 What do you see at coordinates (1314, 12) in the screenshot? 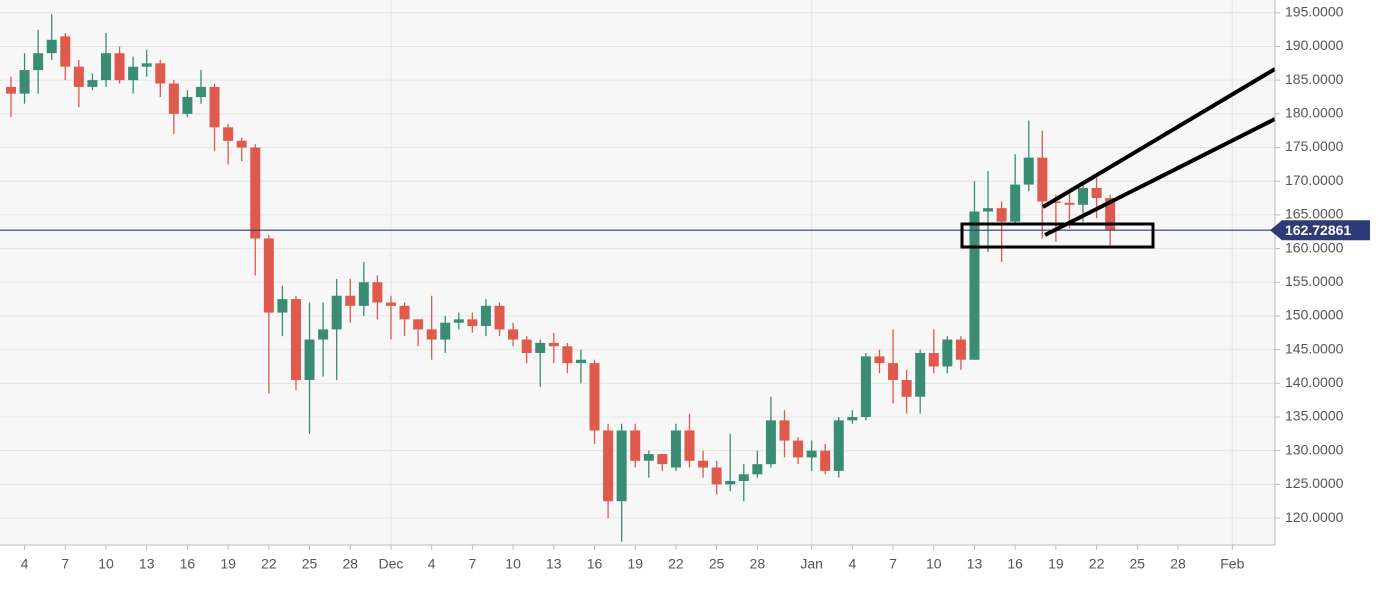
I see `y-tick-label: 195.0000` at bounding box center [1314, 12].